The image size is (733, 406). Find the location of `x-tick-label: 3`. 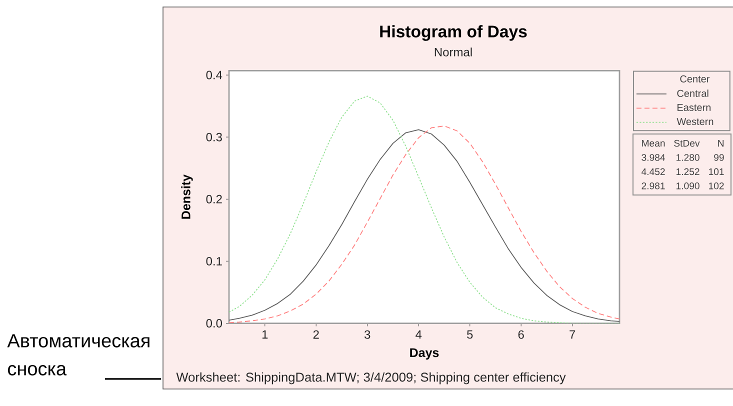

x-tick-label: 3 is located at coordinates (367, 334).